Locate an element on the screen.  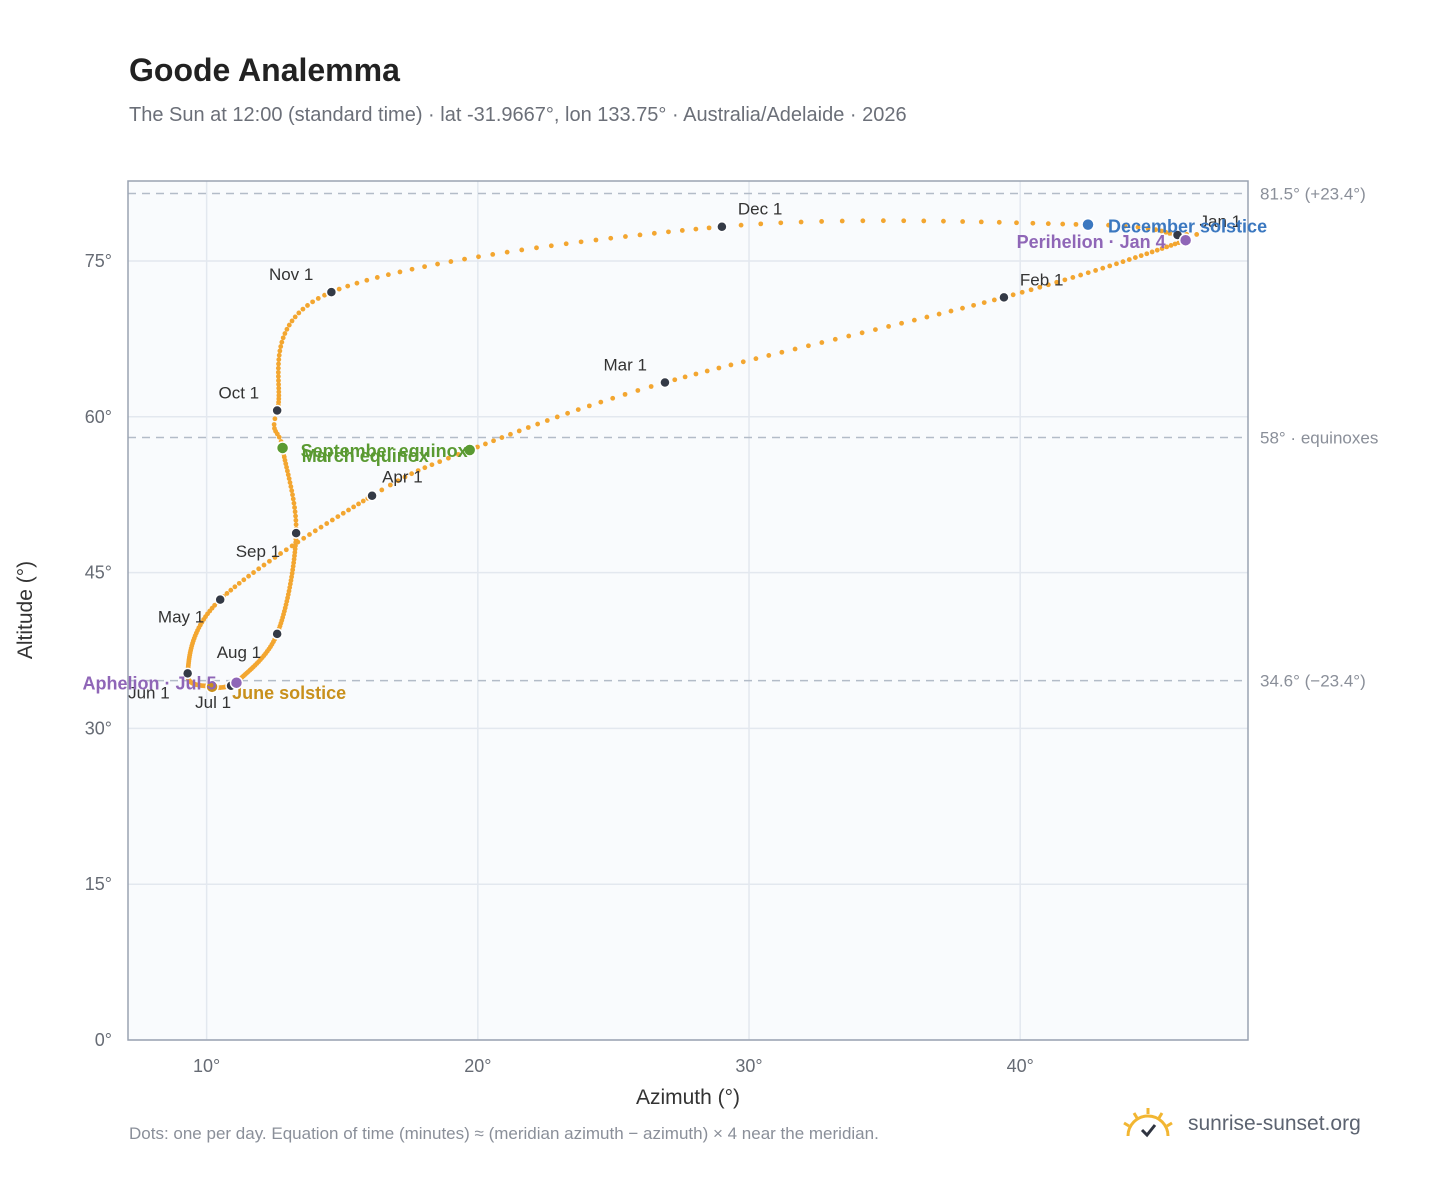
month-label: Jul 1 is located at coordinates (213, 702).